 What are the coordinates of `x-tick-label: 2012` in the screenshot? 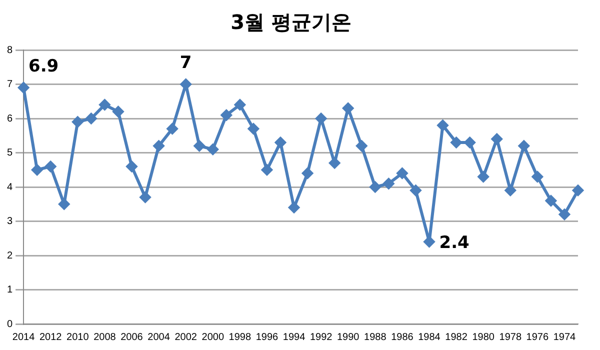 It's located at (50, 337).